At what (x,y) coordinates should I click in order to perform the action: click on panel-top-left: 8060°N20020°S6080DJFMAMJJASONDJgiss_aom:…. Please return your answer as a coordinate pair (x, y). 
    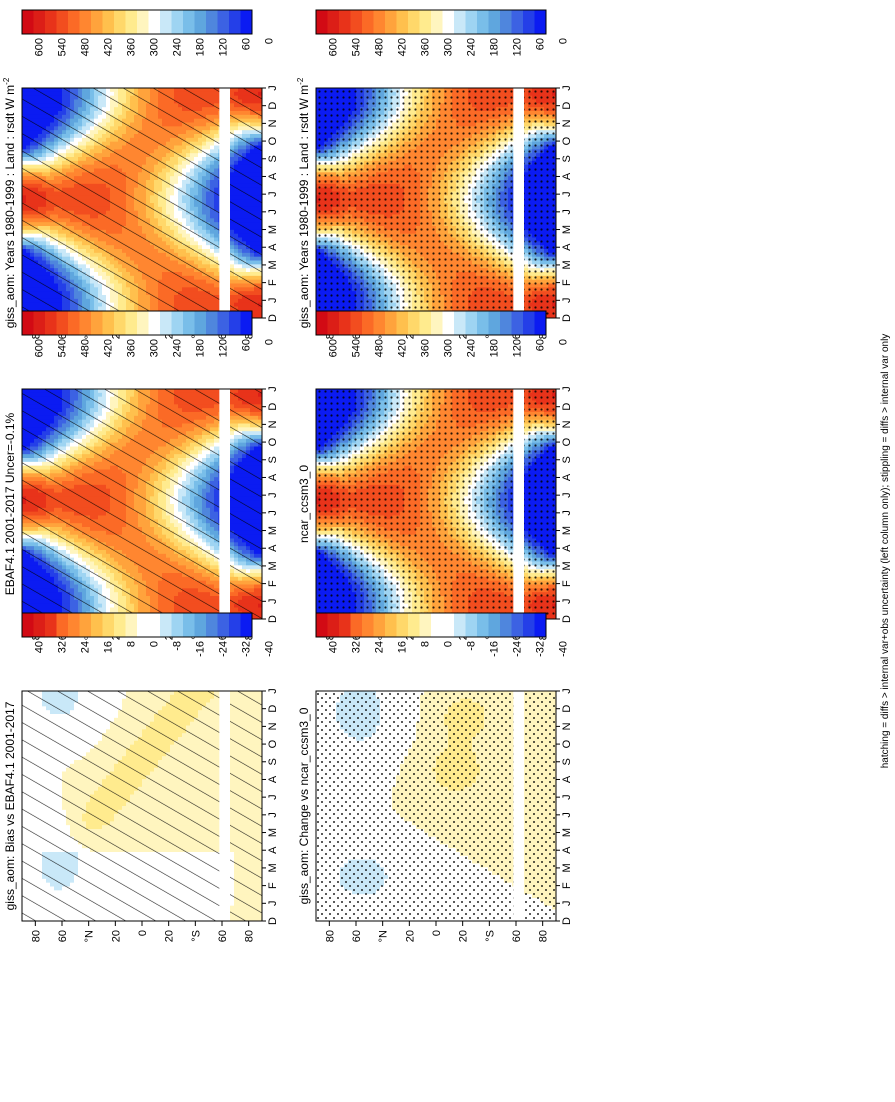
    Looking at the image, I should click on (140, 174).